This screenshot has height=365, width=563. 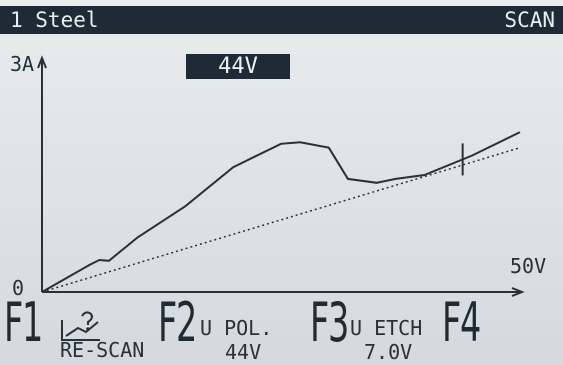 What do you see at coordinates (529, 20) in the screenshot?
I see `mode-label: SCAN` at bounding box center [529, 20].